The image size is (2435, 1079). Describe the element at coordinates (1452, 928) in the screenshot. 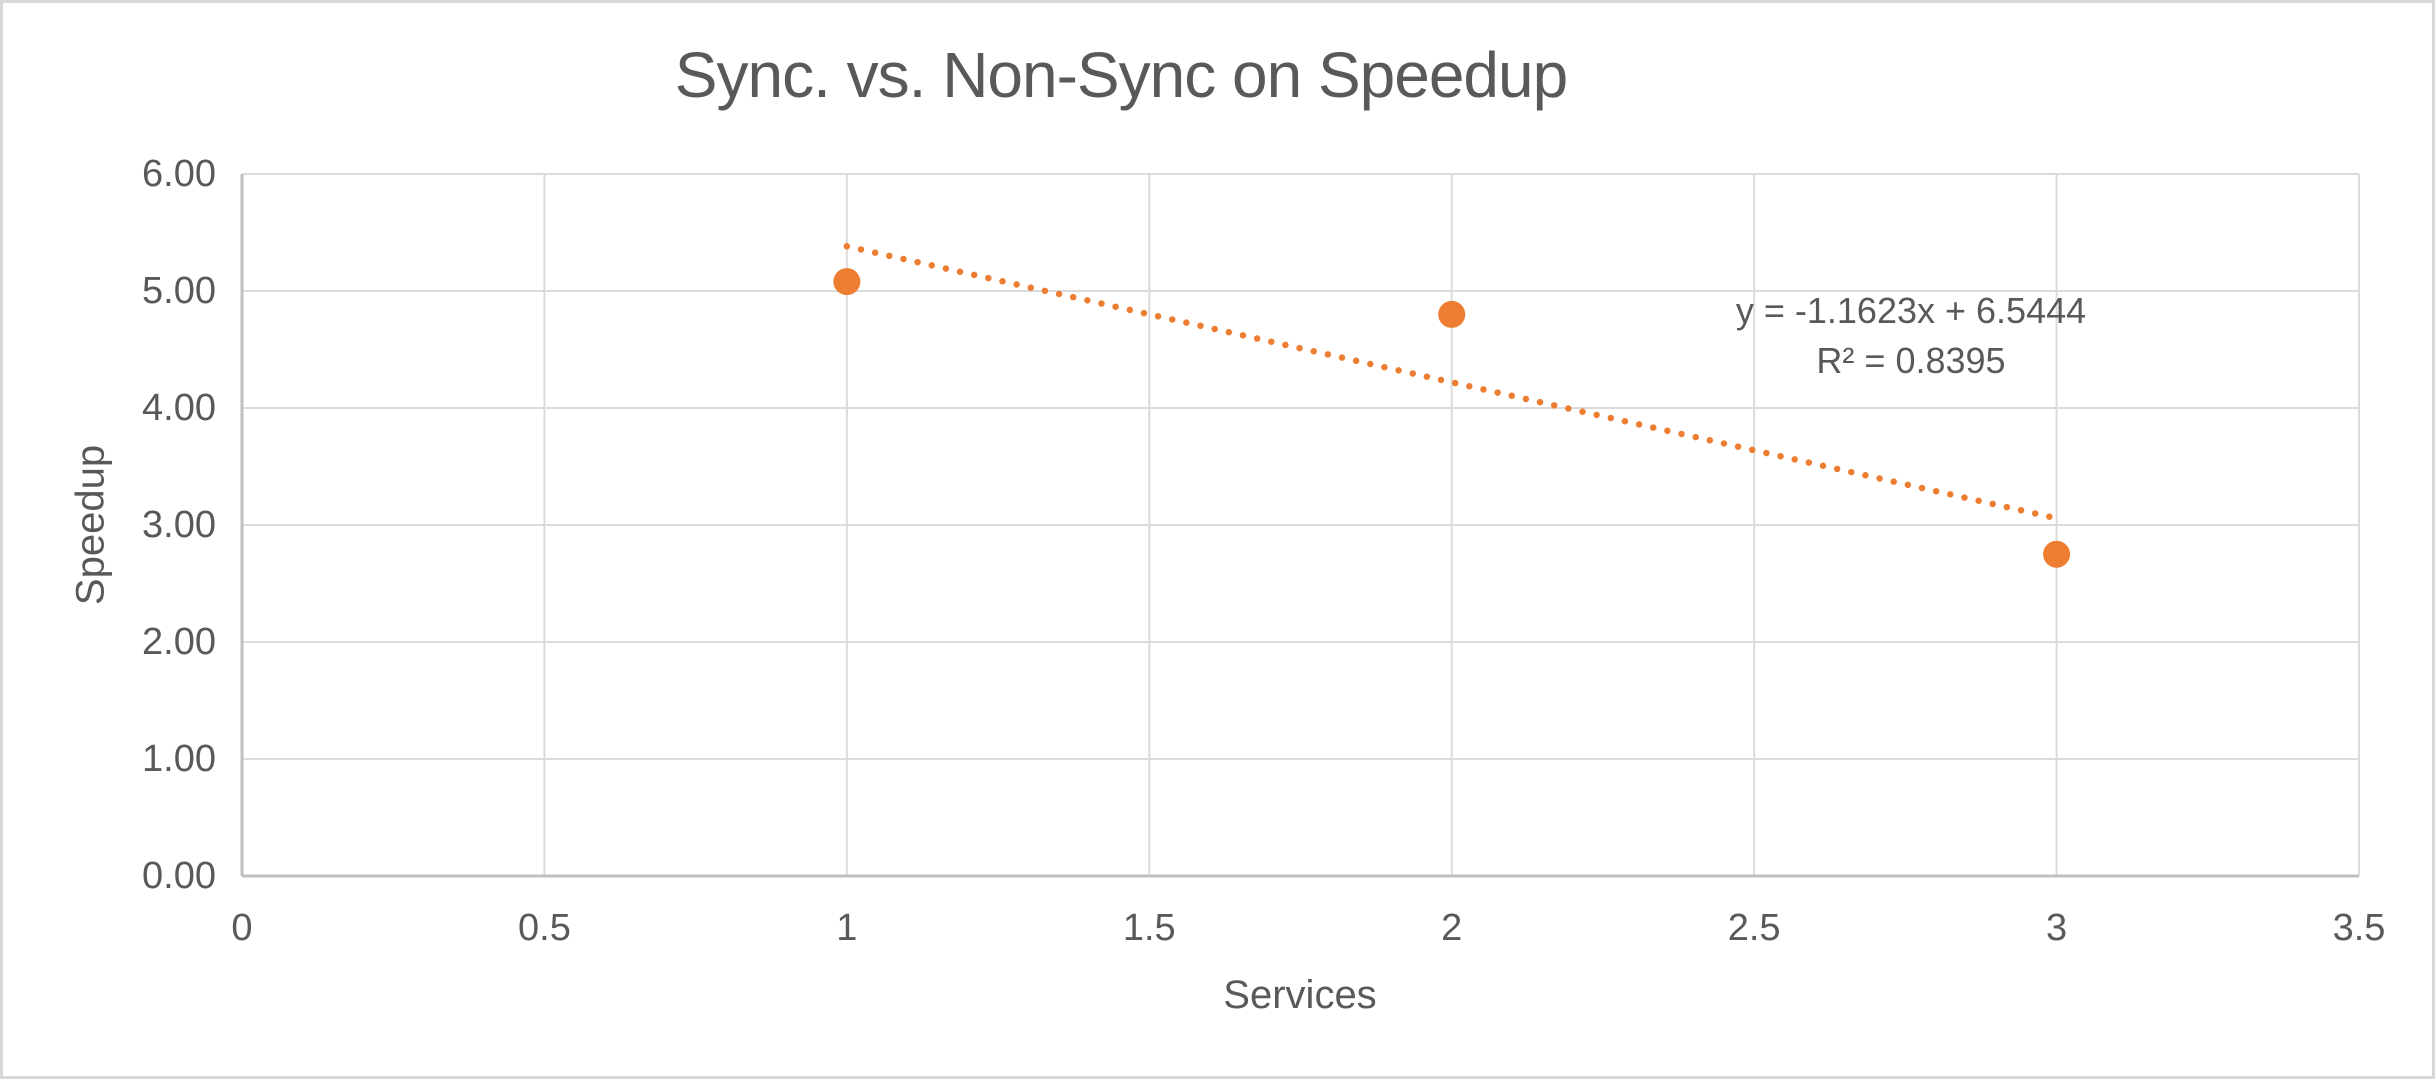

I see `x-tick-label: 2` at that location.